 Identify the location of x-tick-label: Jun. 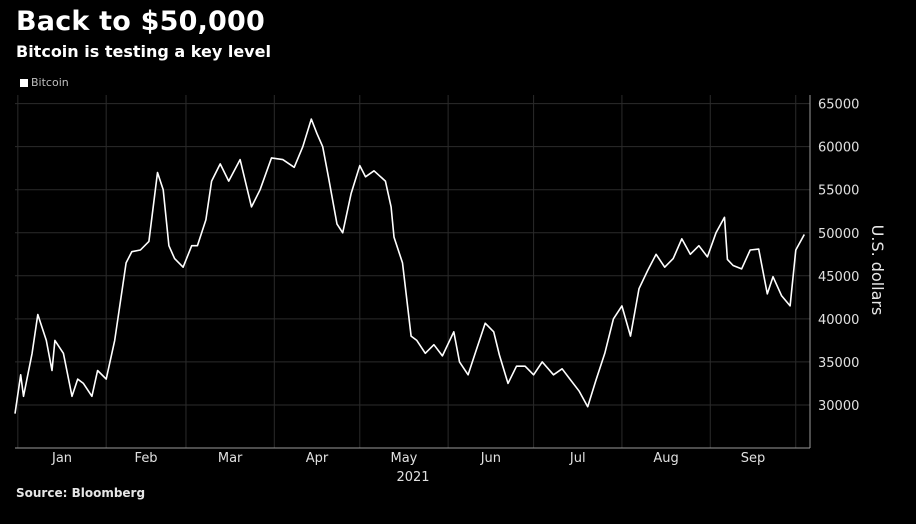
(490, 458).